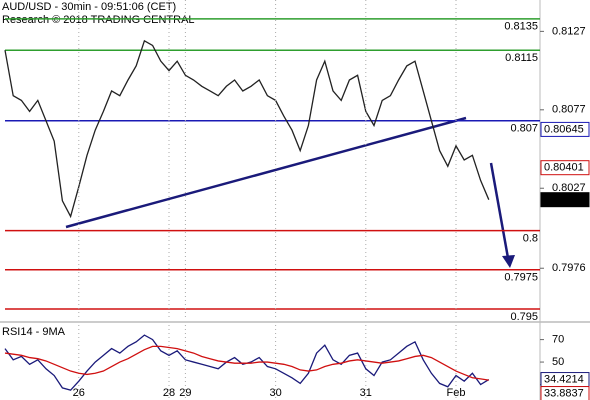 Image resolution: width=590 pixels, height=400 pixels. What do you see at coordinates (521, 278) in the screenshot?
I see `level-label: 0.7975` at bounding box center [521, 278].